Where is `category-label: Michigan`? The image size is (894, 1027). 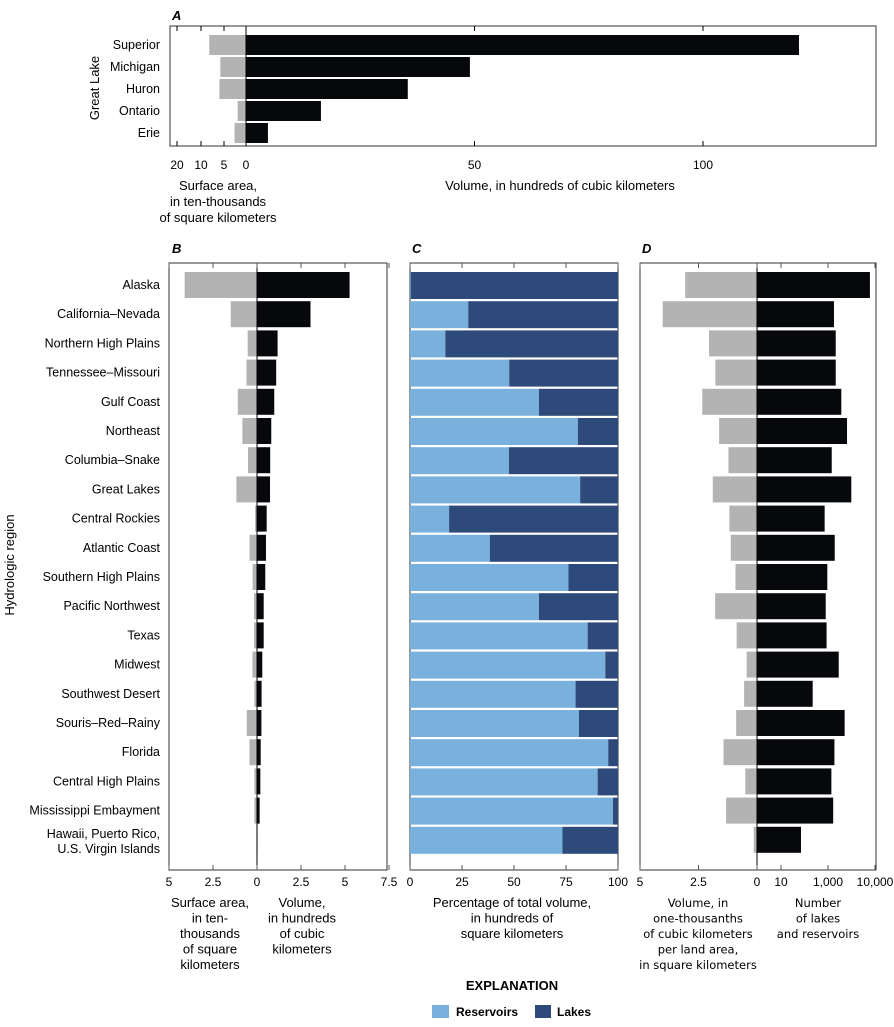
category-label: Michigan is located at coordinates (135, 67).